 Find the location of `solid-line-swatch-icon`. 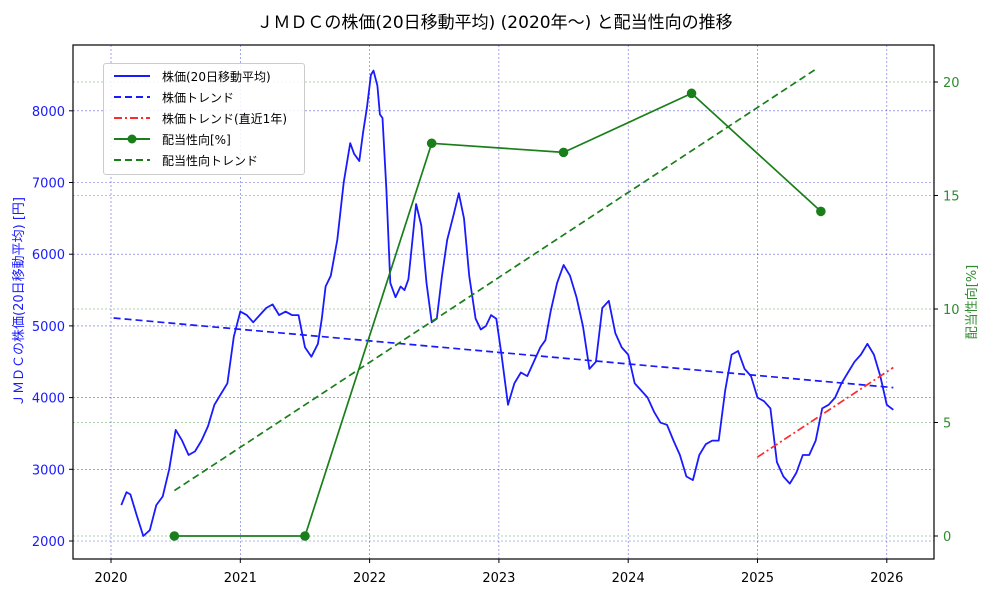

solid-line-swatch-icon is located at coordinates (132, 76).